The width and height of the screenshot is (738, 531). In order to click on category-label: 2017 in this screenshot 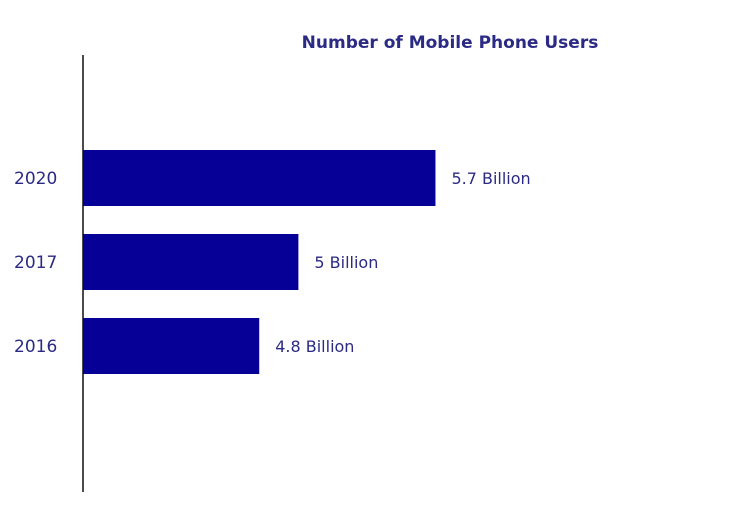, I will do `click(35, 263)`.